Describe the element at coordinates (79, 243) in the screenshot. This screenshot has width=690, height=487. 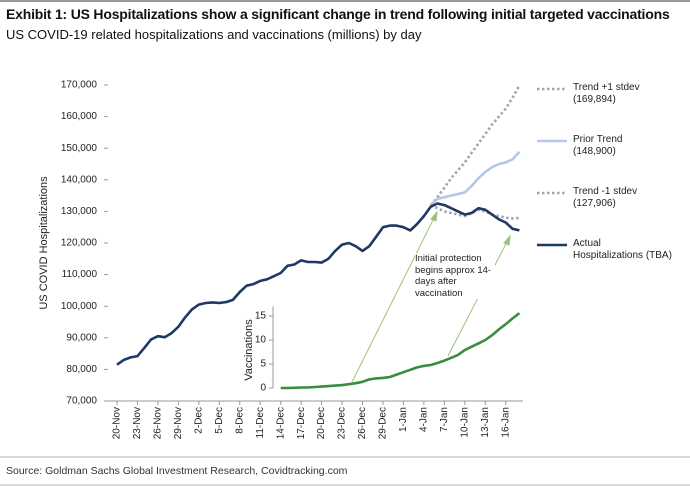
I see `y-tick-label: 120,000` at that location.